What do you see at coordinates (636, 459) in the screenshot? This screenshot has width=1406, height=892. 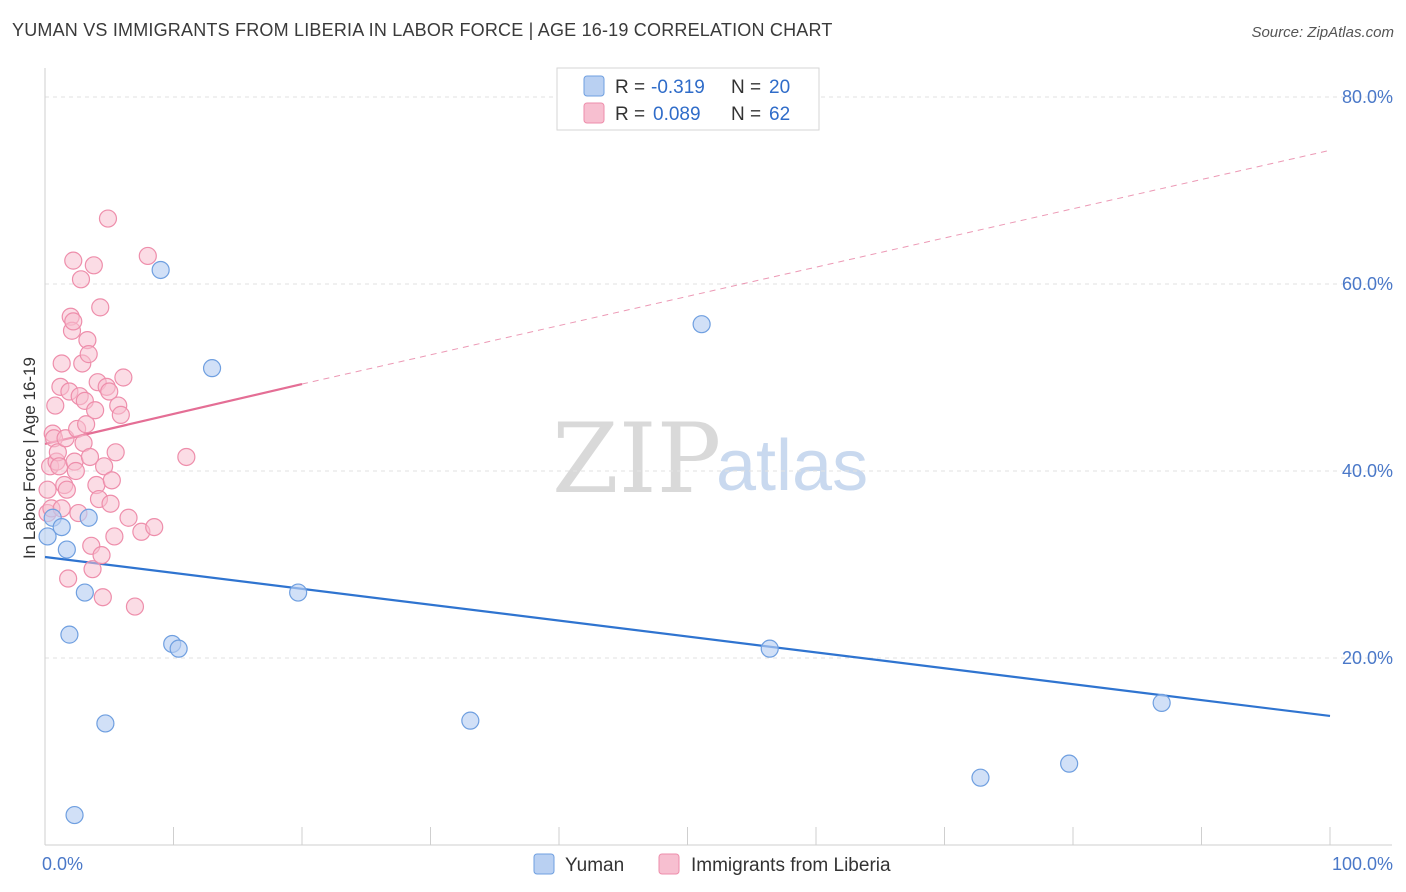 I see `watermark-zip: ZIP` at bounding box center [636, 459].